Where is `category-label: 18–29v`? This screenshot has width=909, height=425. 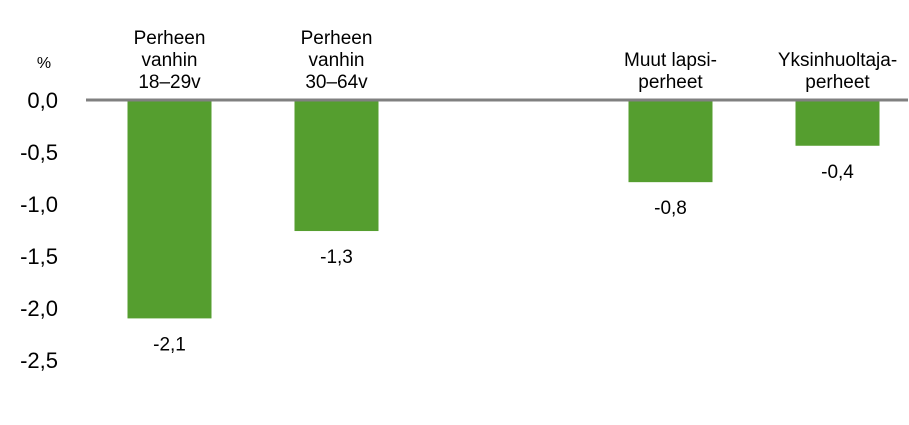
category-label: 18–29v is located at coordinates (169, 82).